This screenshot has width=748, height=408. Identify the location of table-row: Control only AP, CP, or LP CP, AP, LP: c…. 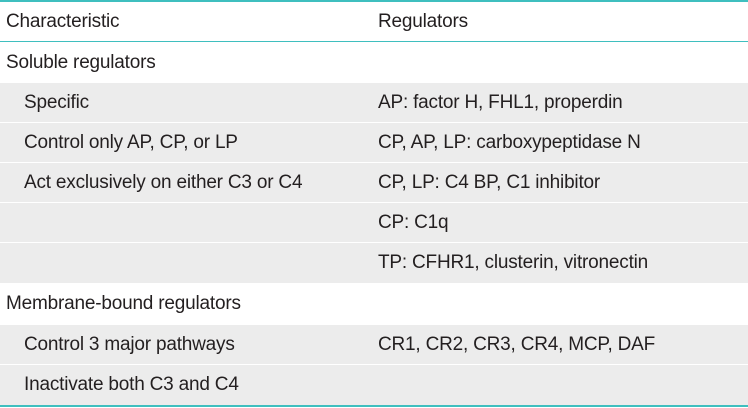
(374, 143).